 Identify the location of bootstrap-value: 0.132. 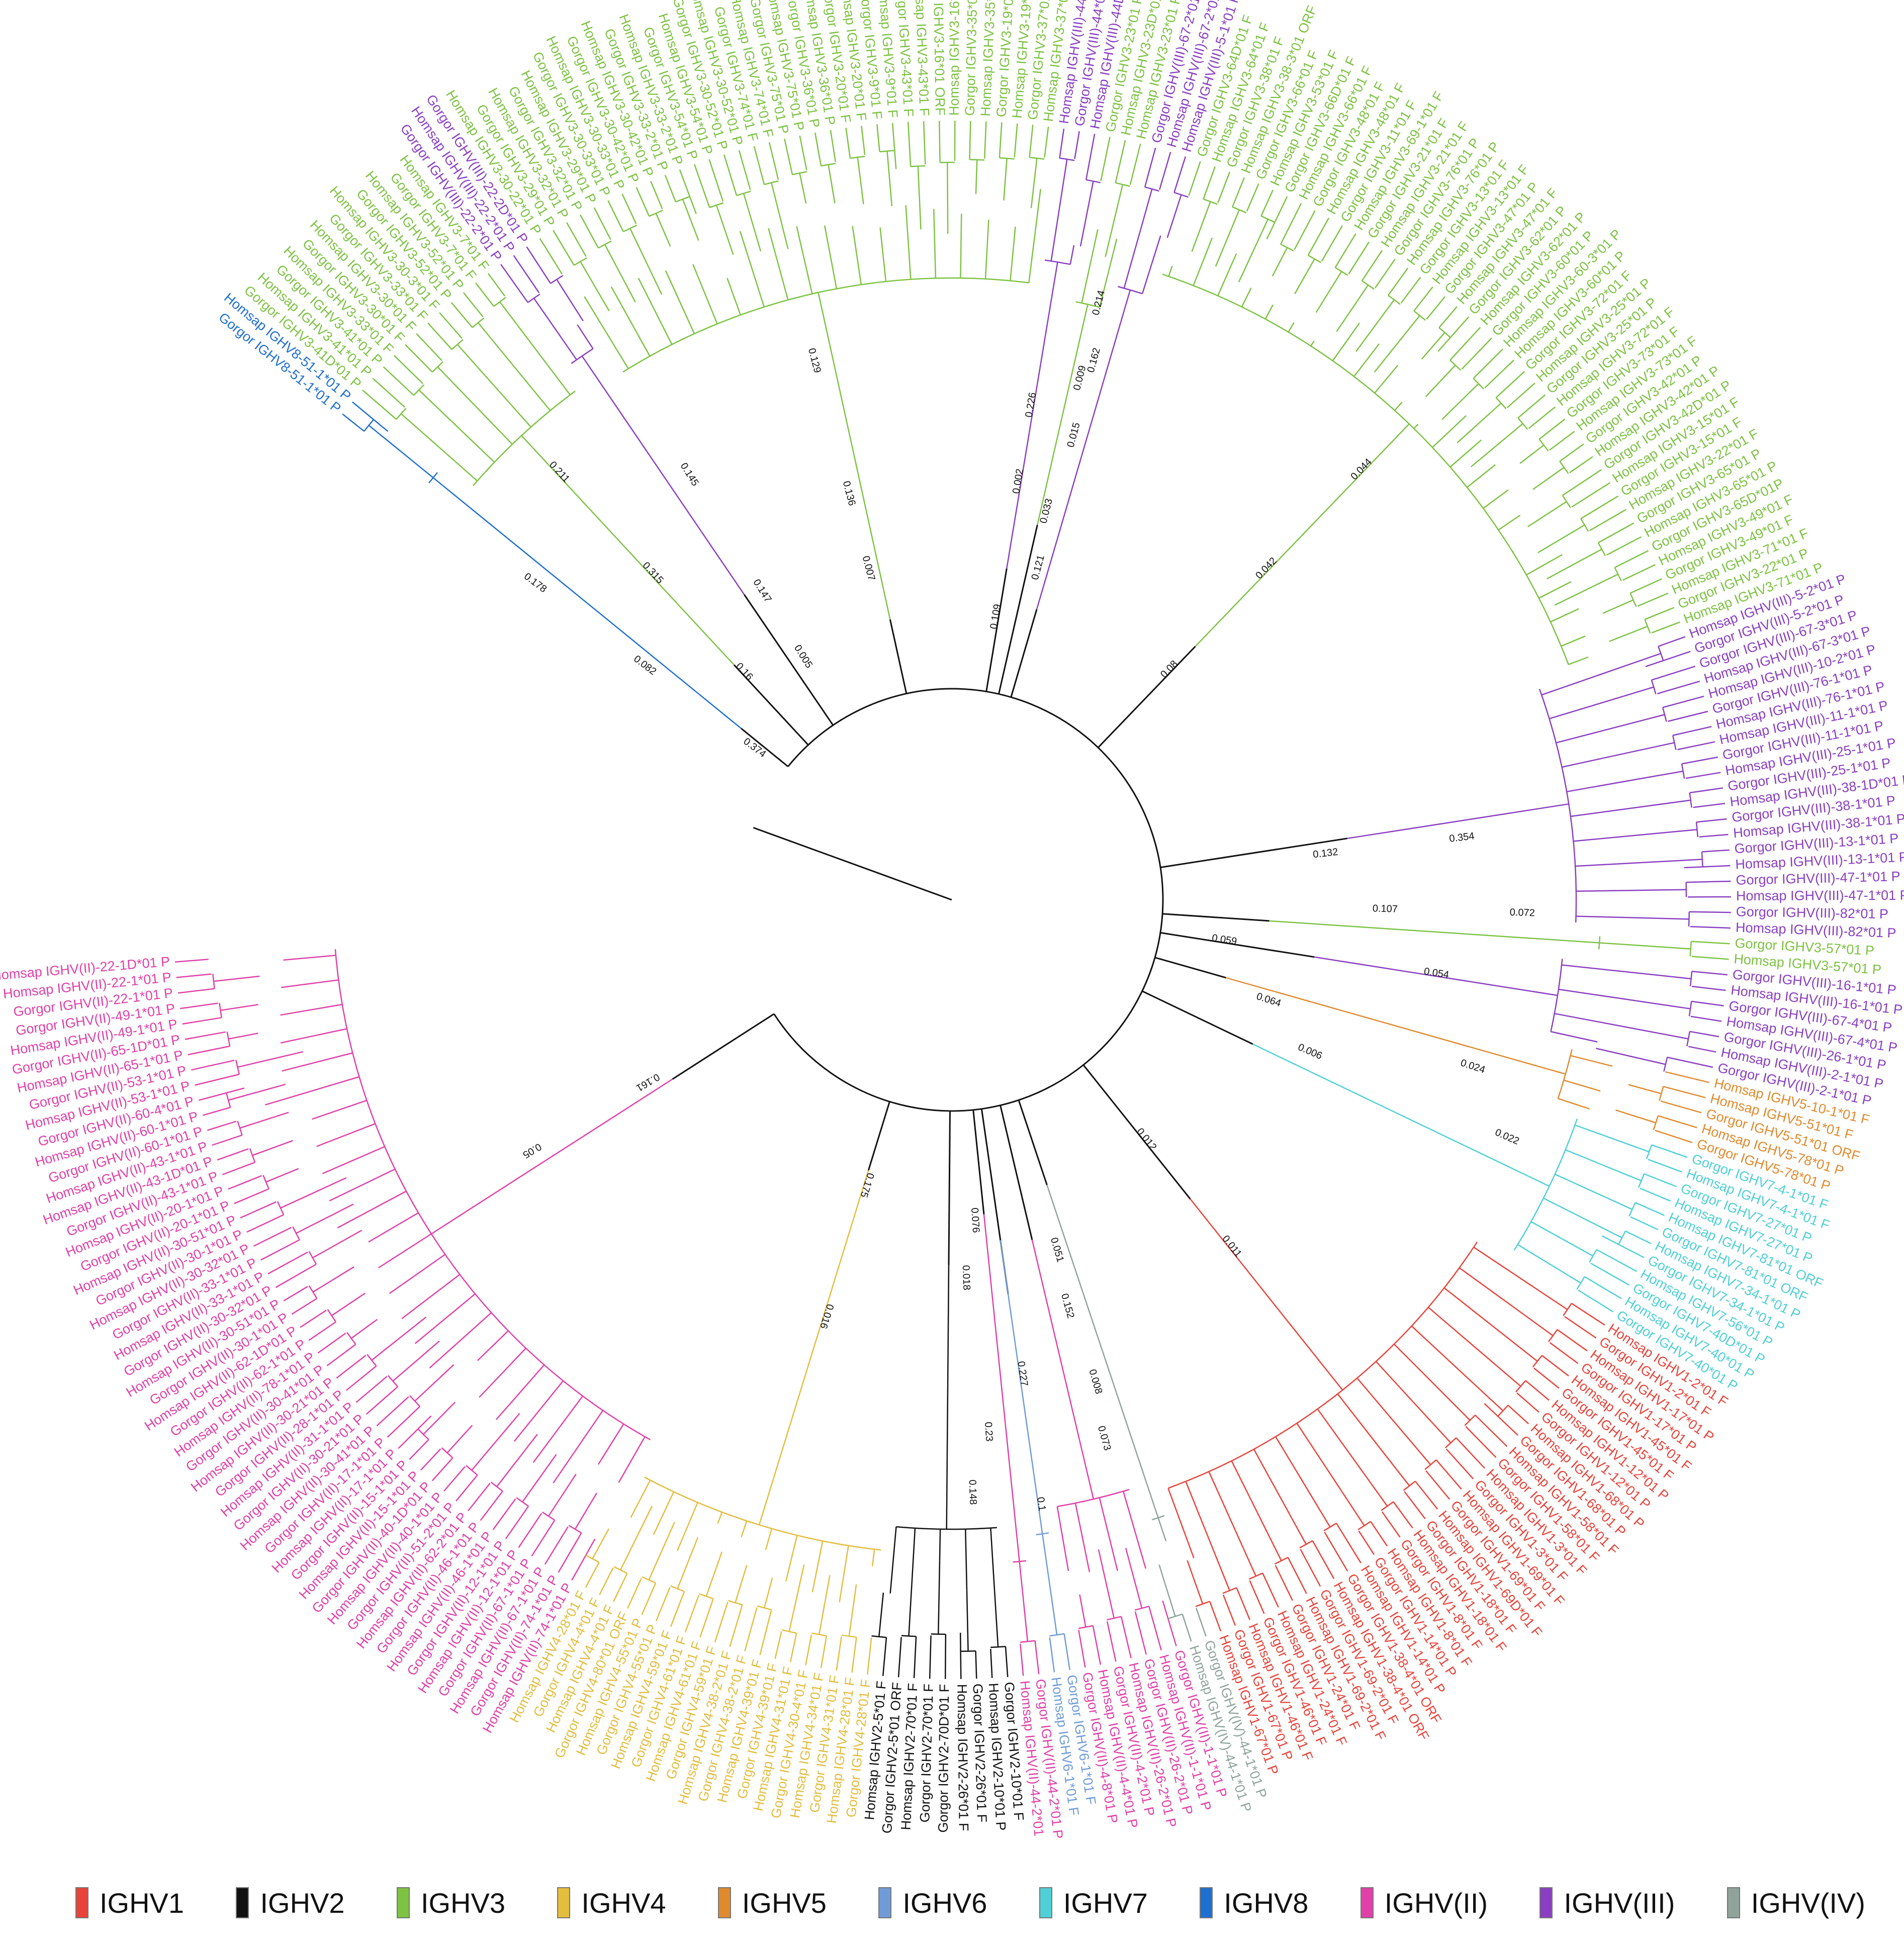
(1325, 854).